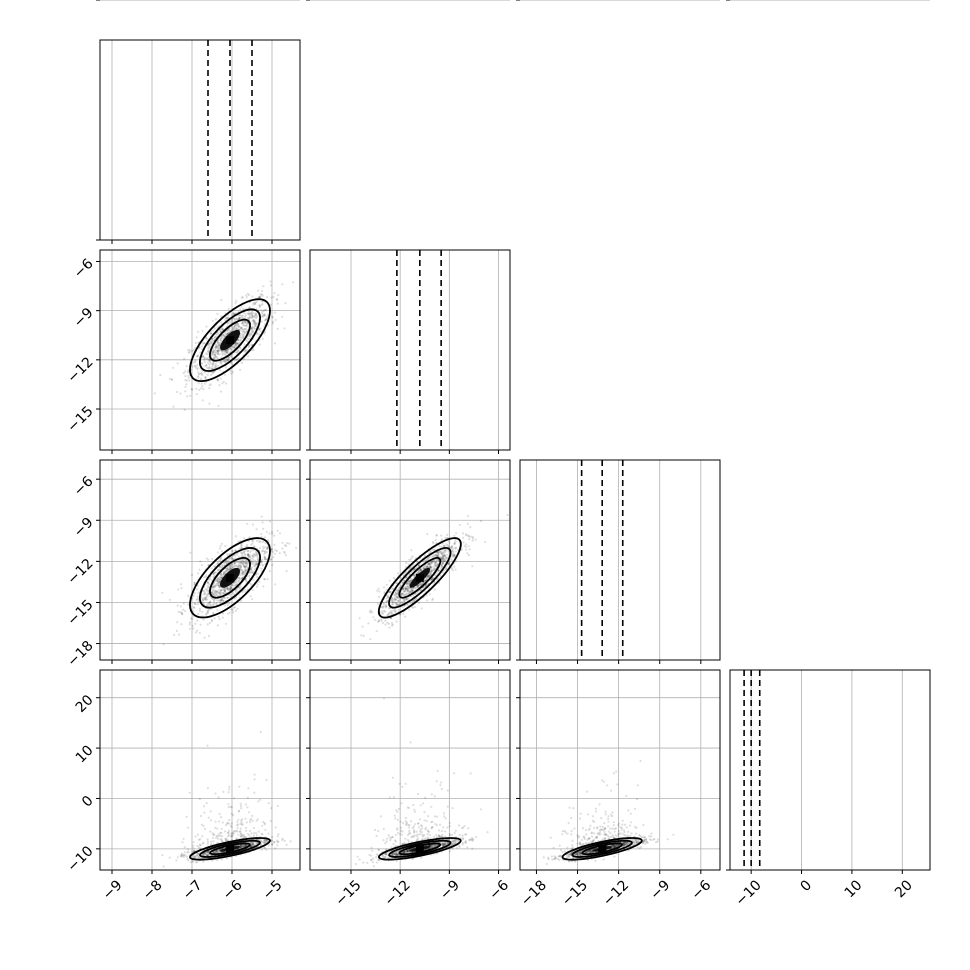  I want to click on x-tick-label: −7, so click(193, 890).